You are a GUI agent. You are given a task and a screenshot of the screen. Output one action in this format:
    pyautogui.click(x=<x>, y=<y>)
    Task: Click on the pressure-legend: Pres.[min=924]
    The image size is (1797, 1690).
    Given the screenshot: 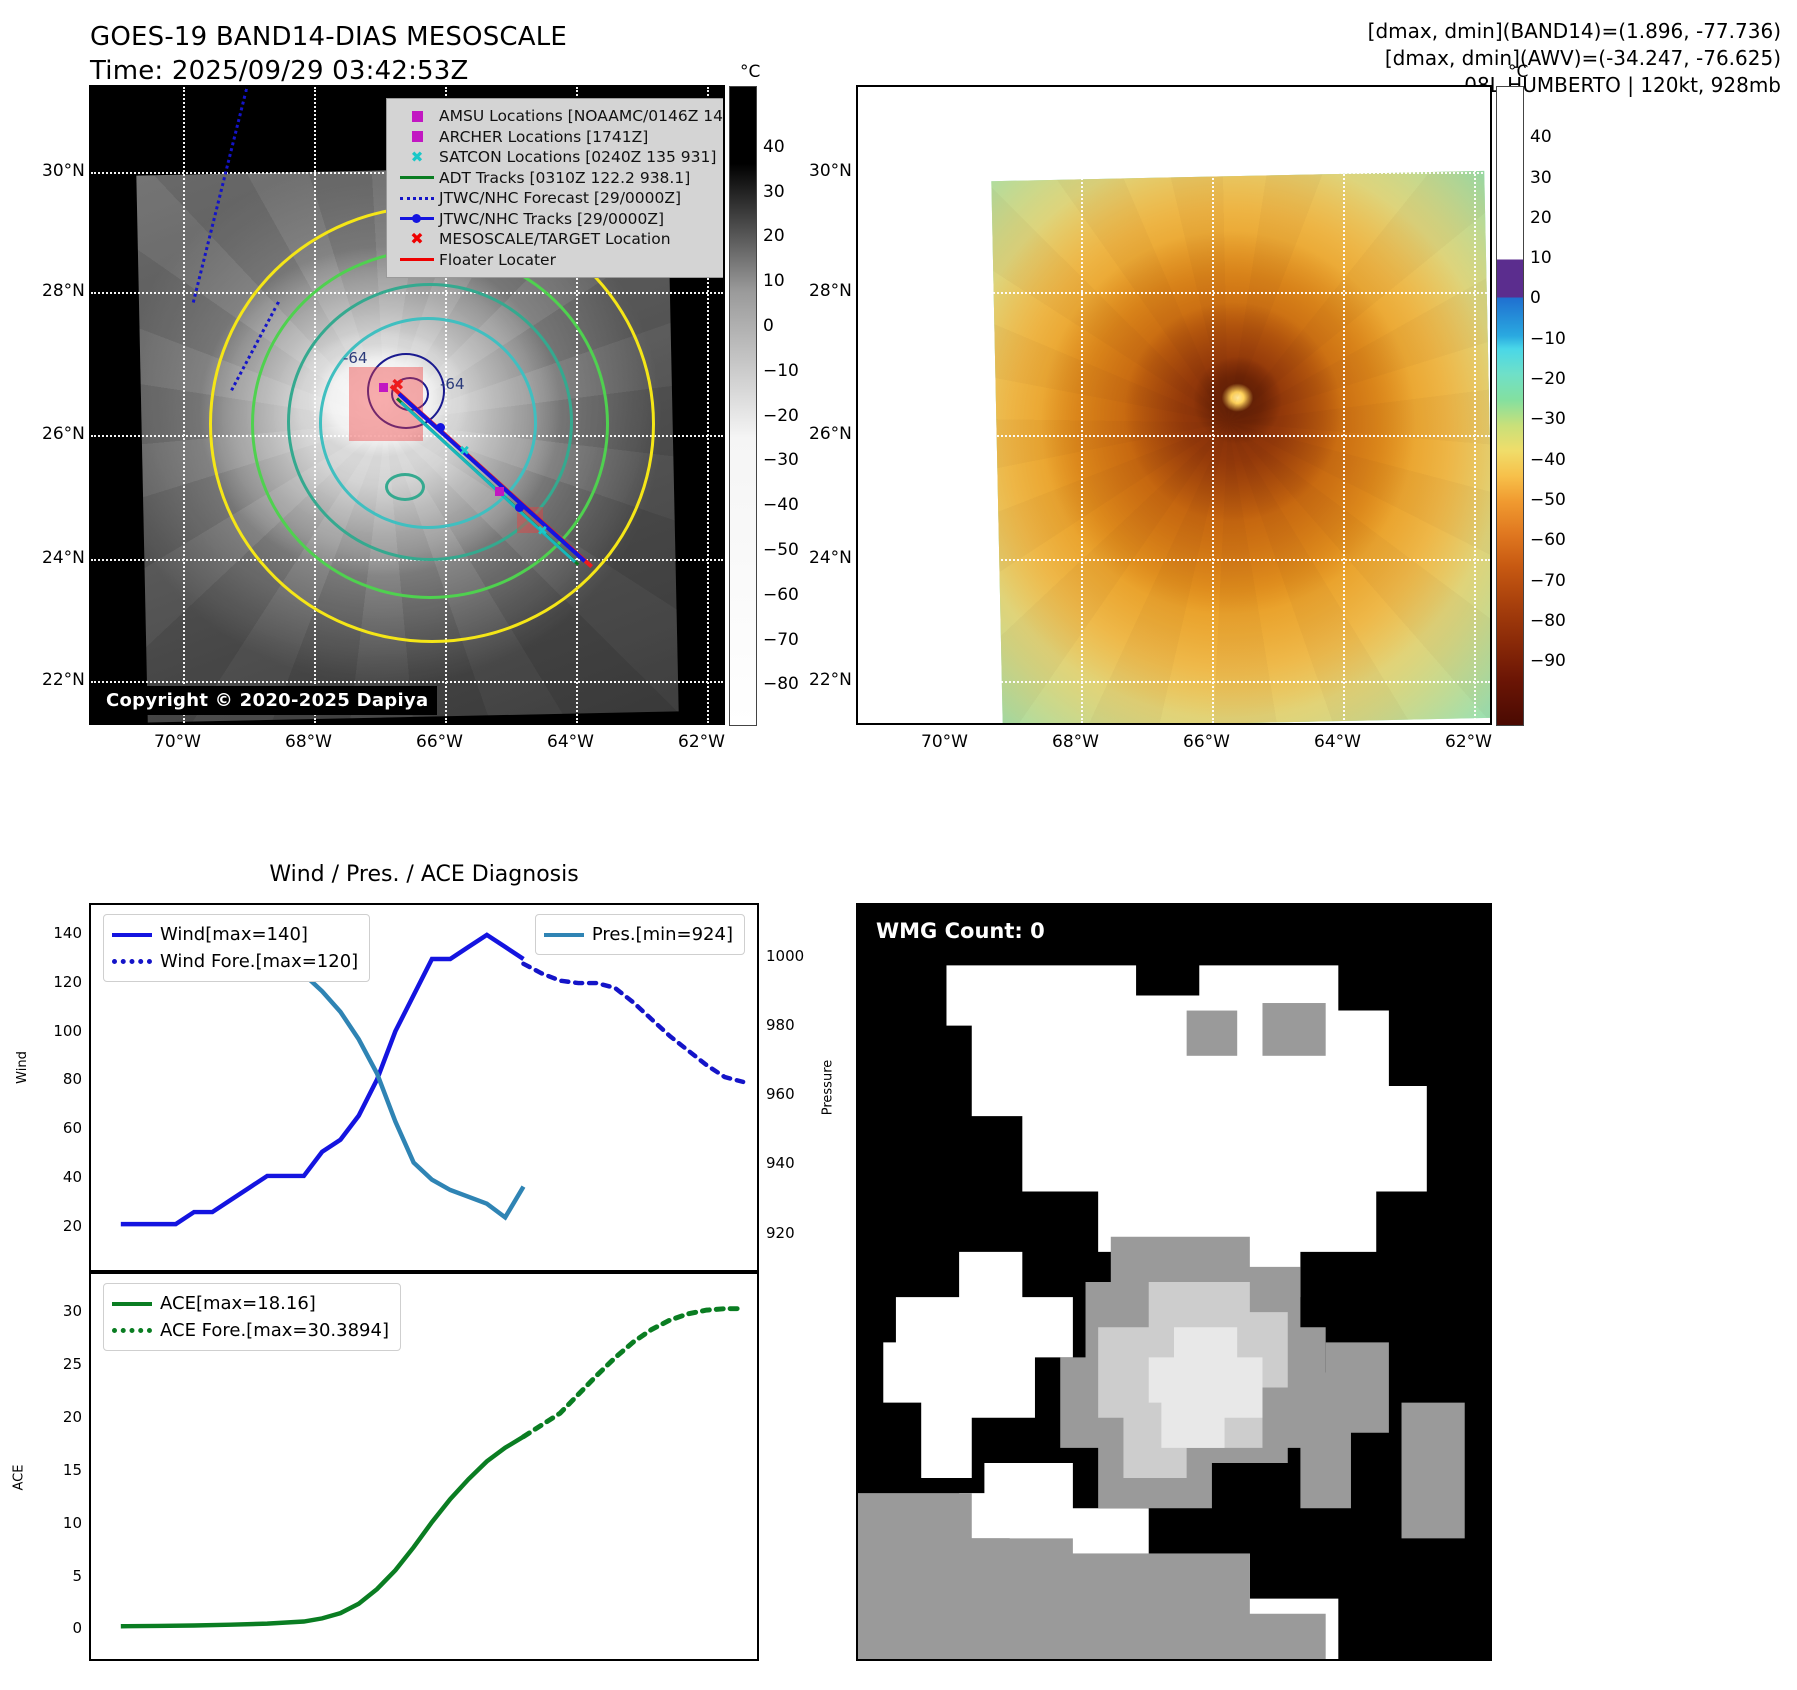 What is the action you would take?
    pyautogui.click(x=639, y=934)
    